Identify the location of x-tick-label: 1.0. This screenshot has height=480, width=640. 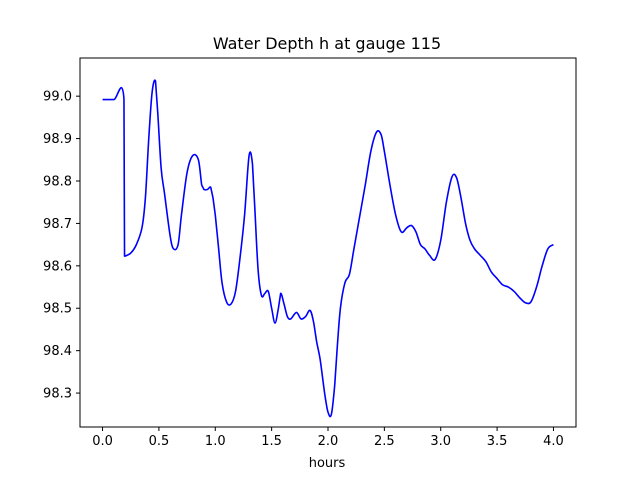
(215, 441).